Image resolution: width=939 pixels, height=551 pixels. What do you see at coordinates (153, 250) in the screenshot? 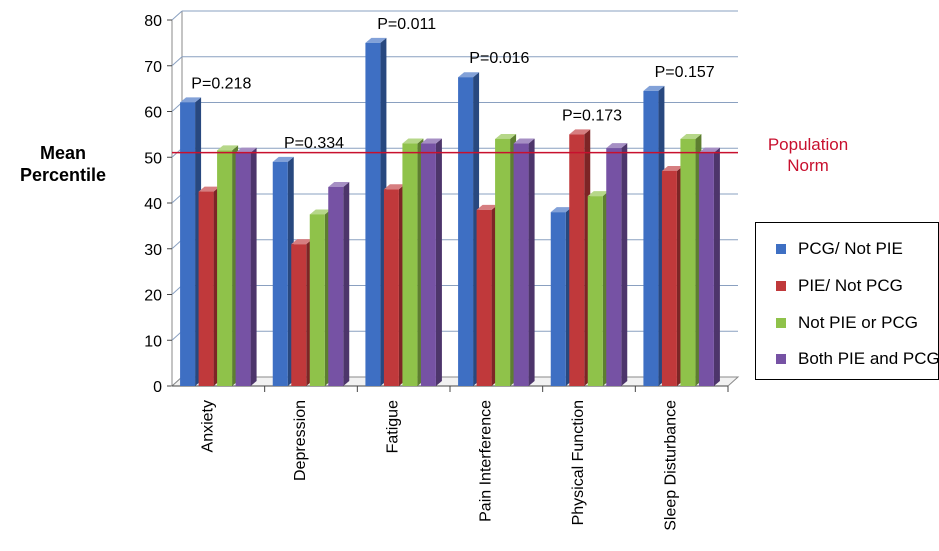
I see `y-tick-label-30: 30` at bounding box center [153, 250].